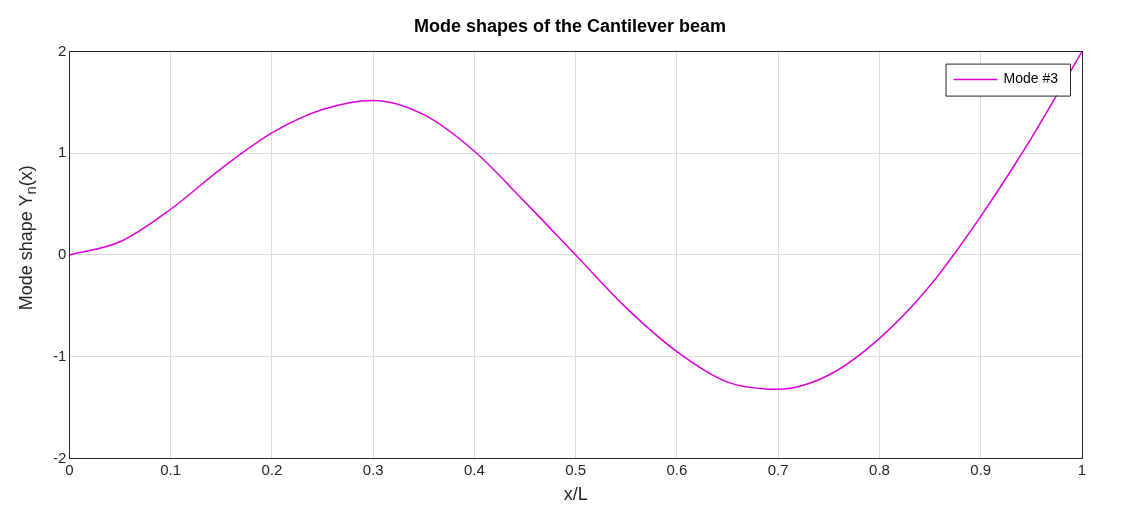 This screenshot has height=520, width=1125. Describe the element at coordinates (171, 469) in the screenshot. I see `x-tick-label: 0.1` at that location.